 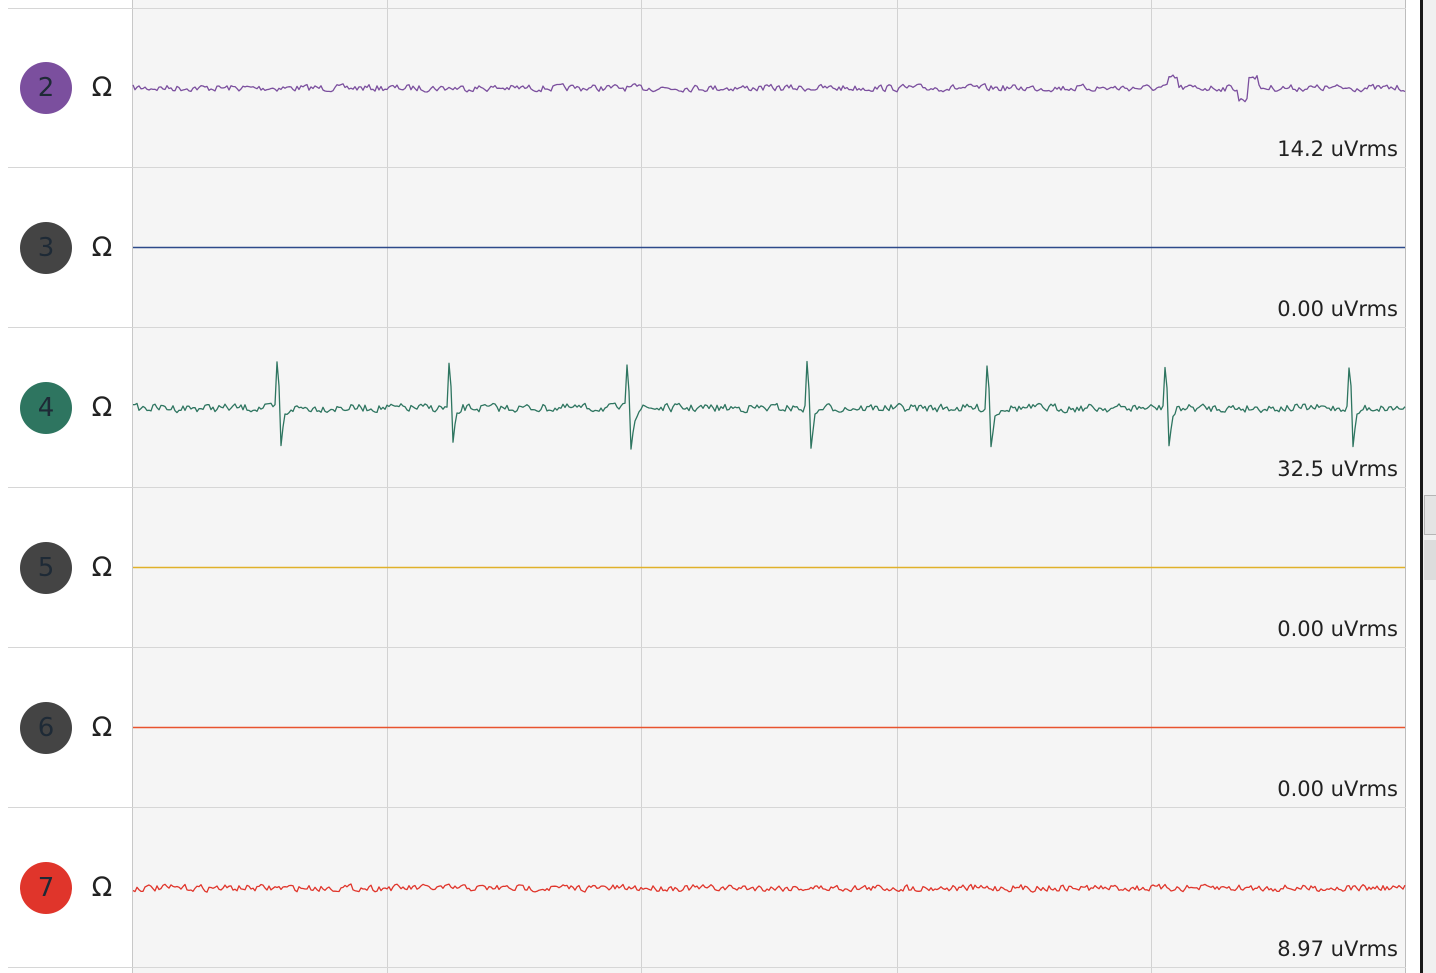 What do you see at coordinates (102, 887) in the screenshot?
I see `channel-7-impedance-icon: Ω` at bounding box center [102, 887].